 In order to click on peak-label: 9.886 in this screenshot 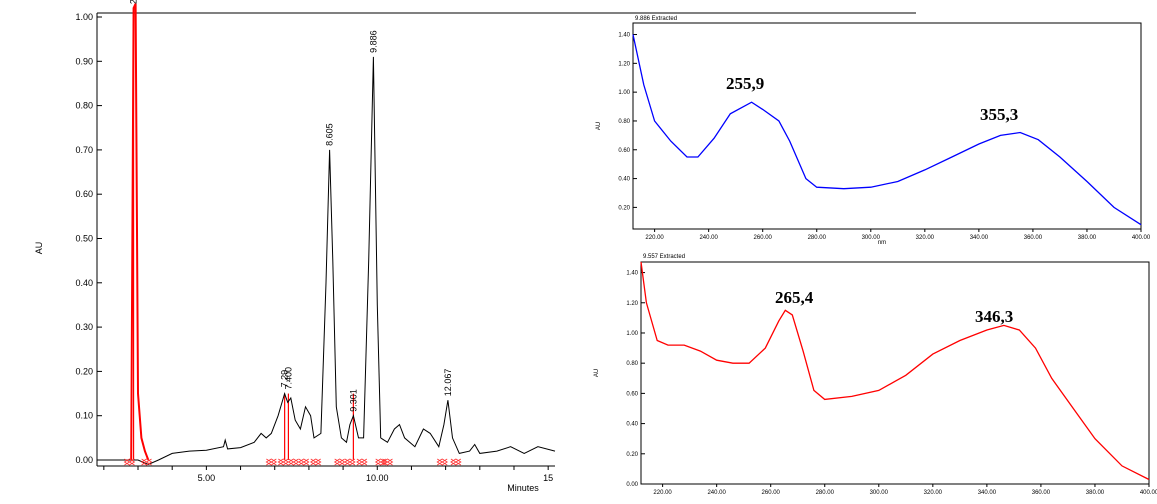, I will do `click(373, 41)`.